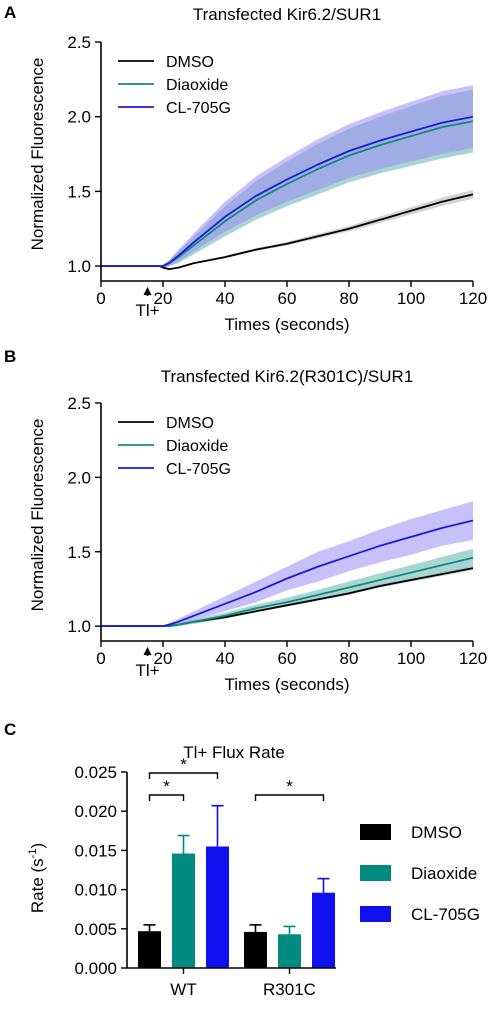 This screenshot has height=1030, width=498. Describe the element at coordinates (79, 191) in the screenshot. I see `pa-y-tick-label: 1.5` at that location.